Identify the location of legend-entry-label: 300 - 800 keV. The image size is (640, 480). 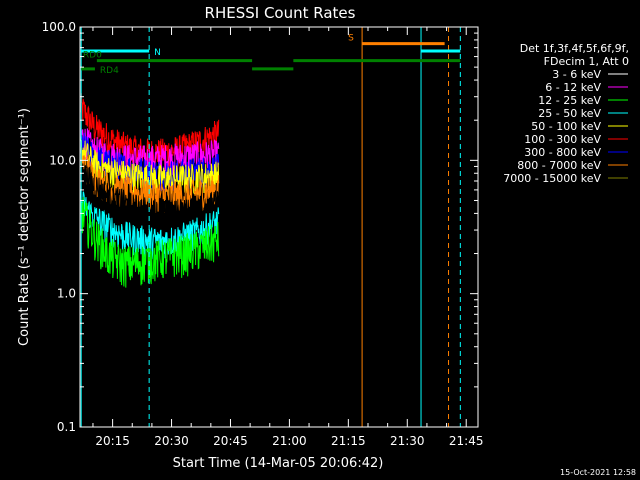
(562, 152).